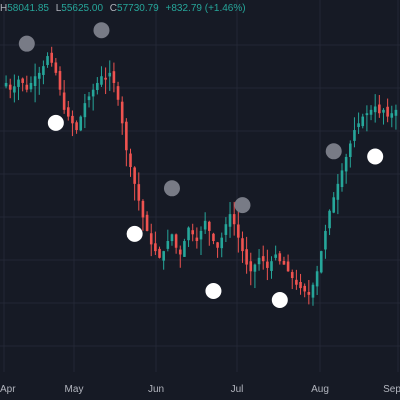  I want to click on legend-close-key: C, so click(113, 8).